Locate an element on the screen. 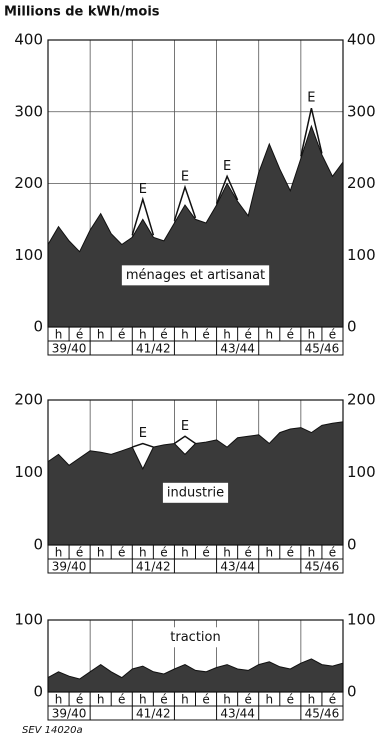  series-label: traction is located at coordinates (195, 637).